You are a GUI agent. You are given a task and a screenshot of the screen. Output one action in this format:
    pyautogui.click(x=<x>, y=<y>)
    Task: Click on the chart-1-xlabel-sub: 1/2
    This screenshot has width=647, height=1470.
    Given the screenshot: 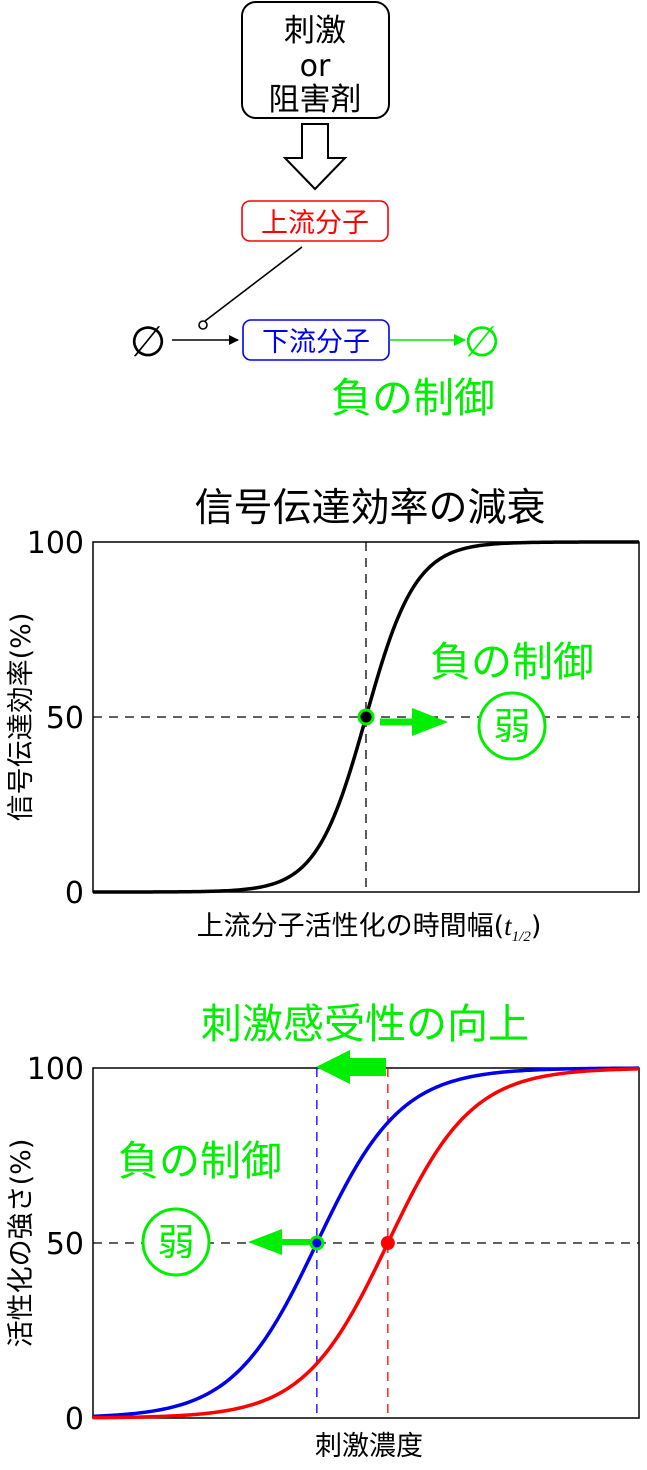 What is the action you would take?
    pyautogui.click(x=522, y=937)
    